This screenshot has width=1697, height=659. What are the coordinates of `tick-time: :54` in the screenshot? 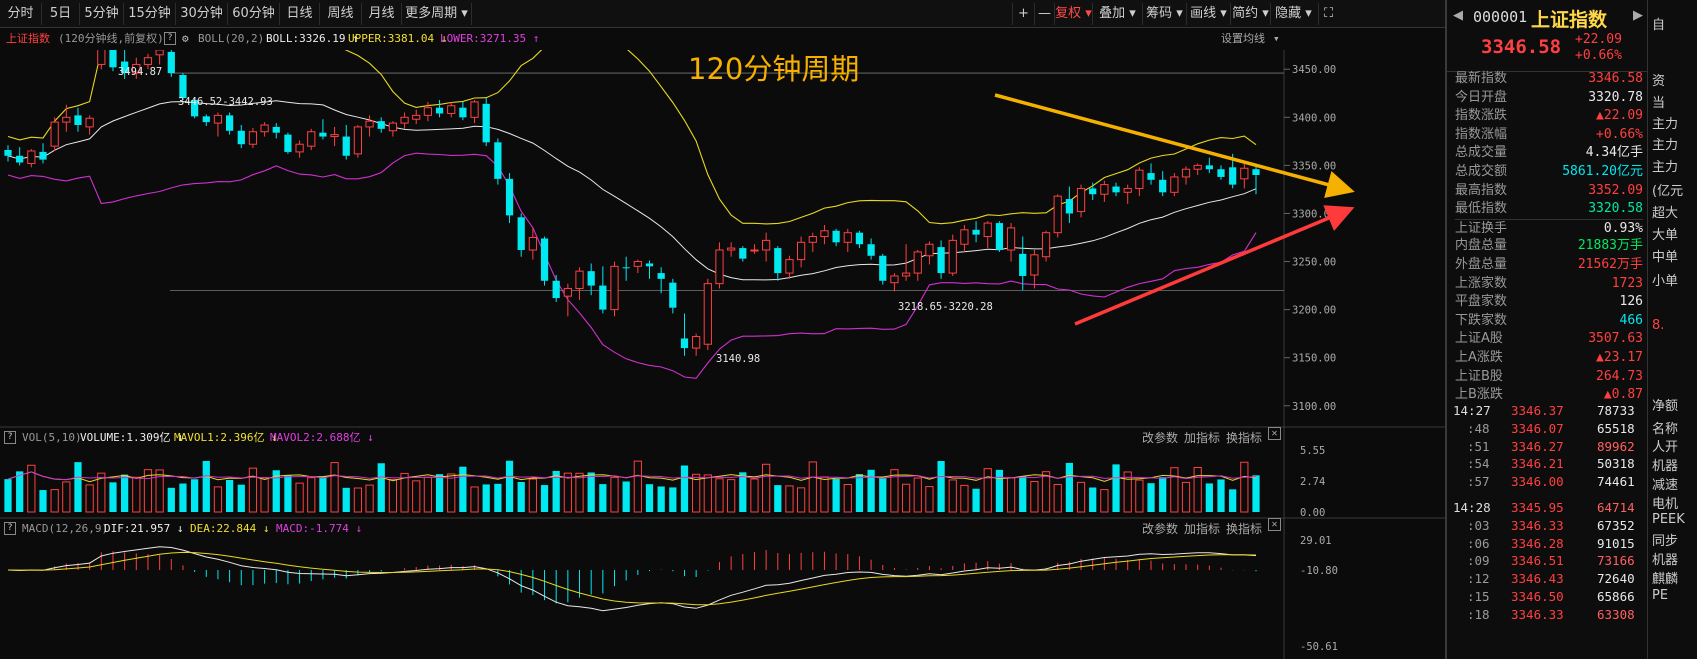 It's located at (1478, 464).